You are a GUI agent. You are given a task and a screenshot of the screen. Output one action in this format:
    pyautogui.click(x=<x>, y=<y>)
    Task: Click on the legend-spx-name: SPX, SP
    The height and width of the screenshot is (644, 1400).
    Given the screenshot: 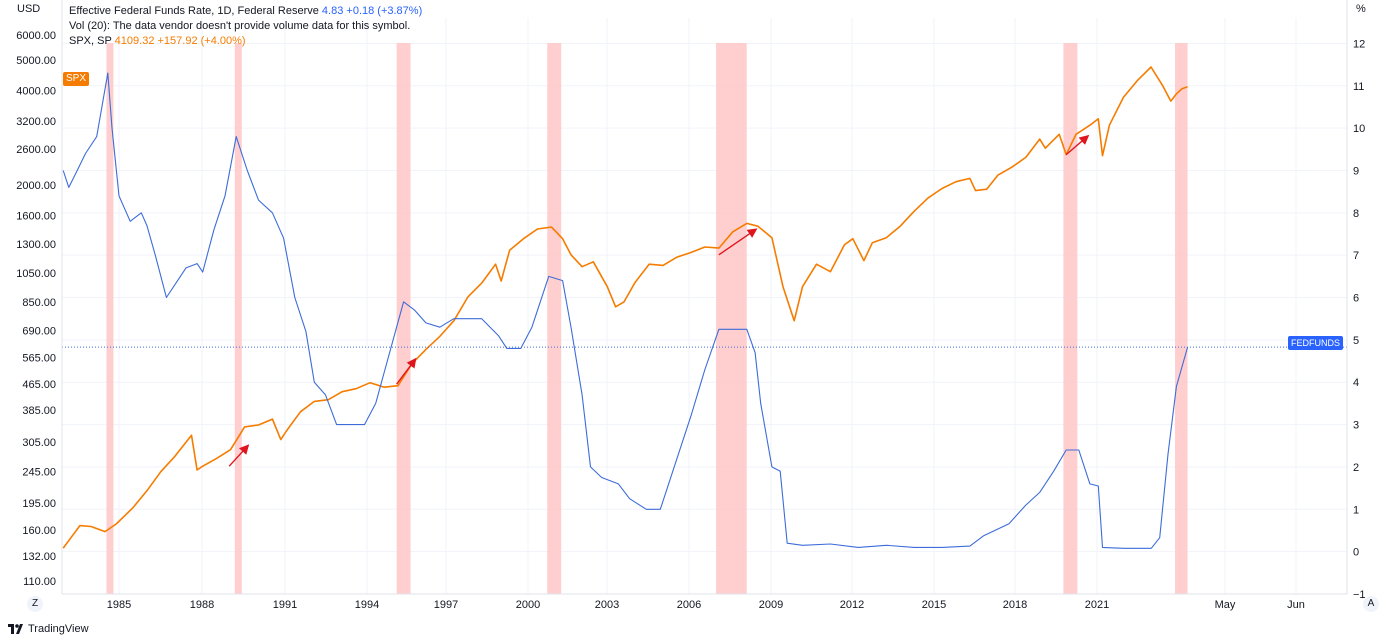 What is the action you would take?
    pyautogui.click(x=90, y=41)
    